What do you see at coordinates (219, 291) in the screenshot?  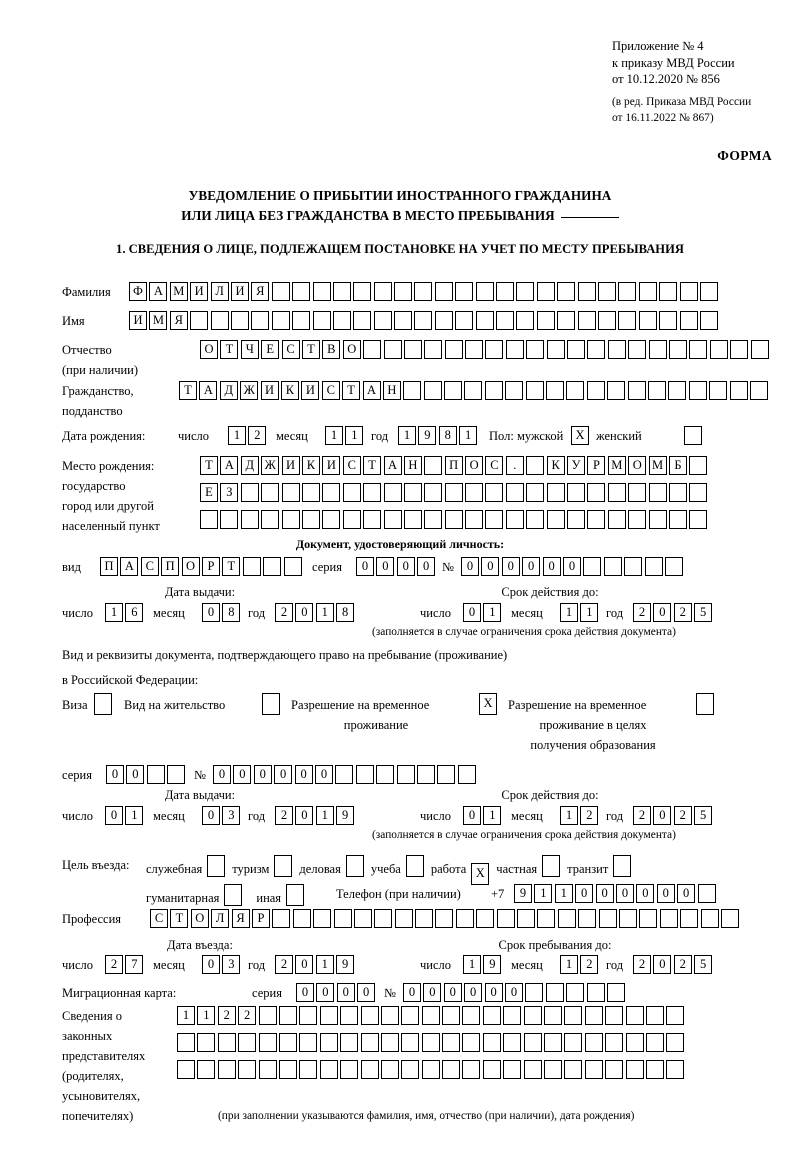 I see `char-cell: Л` at bounding box center [219, 291].